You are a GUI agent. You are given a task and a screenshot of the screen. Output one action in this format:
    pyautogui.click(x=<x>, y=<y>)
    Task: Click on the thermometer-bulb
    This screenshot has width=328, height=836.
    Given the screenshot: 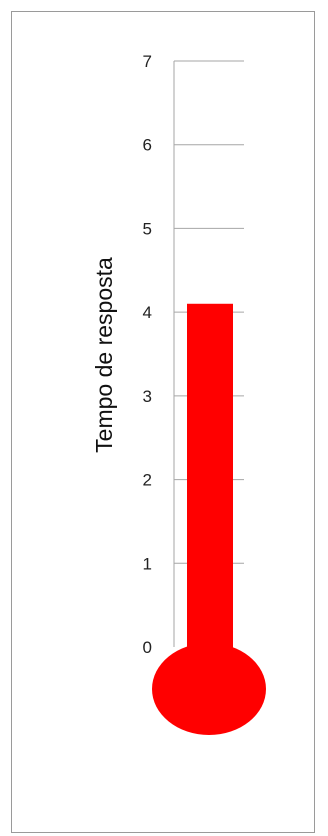 What is the action you would take?
    pyautogui.click(x=209, y=689)
    